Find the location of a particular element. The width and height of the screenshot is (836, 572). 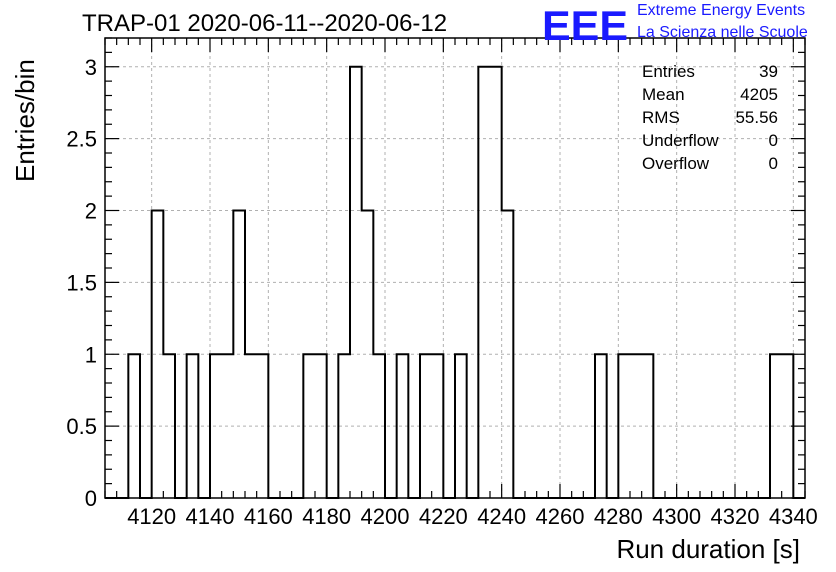

x-tick-label: 4120 is located at coordinates (151, 516).